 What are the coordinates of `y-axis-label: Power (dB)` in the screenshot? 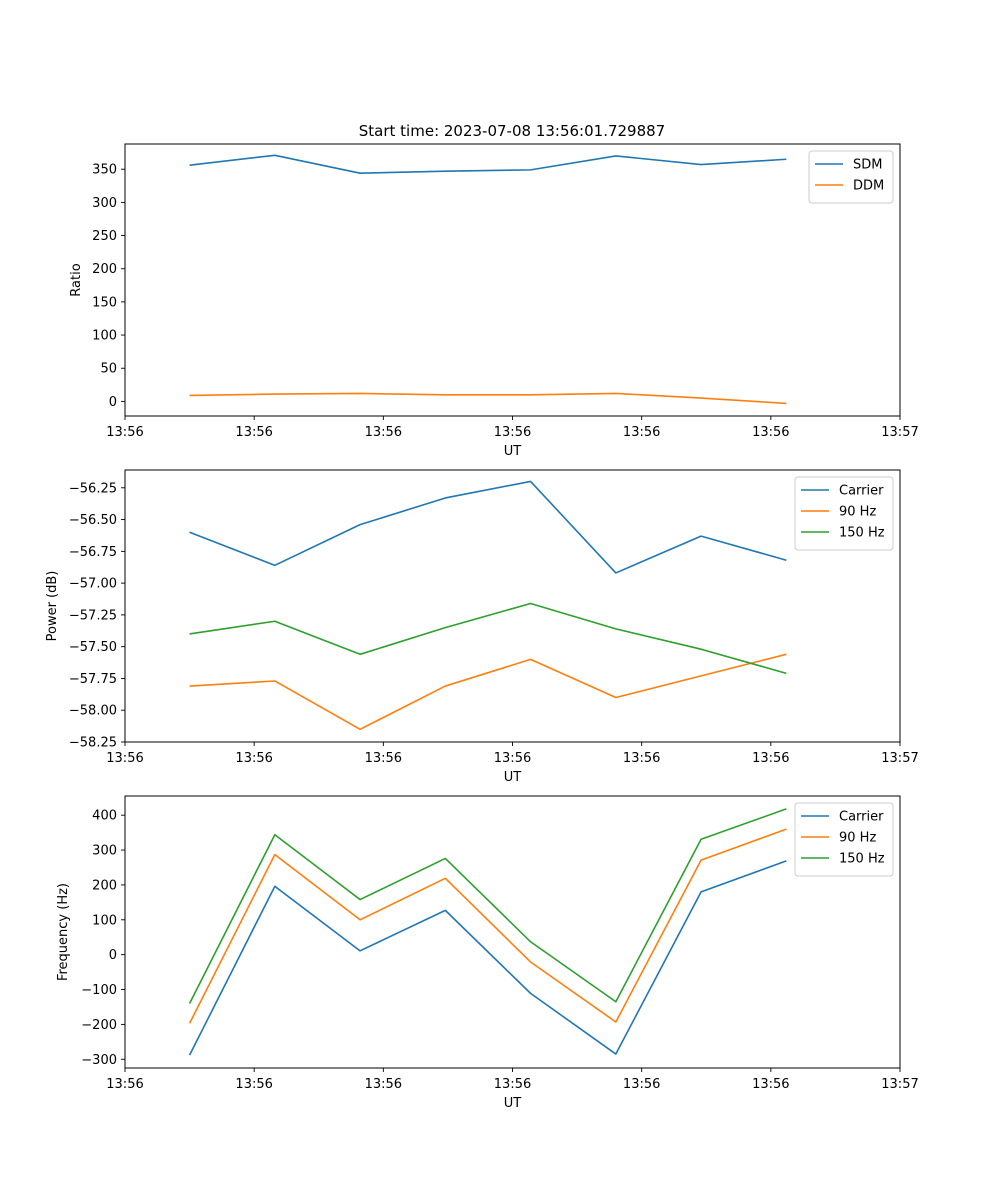 It's located at (52, 606).